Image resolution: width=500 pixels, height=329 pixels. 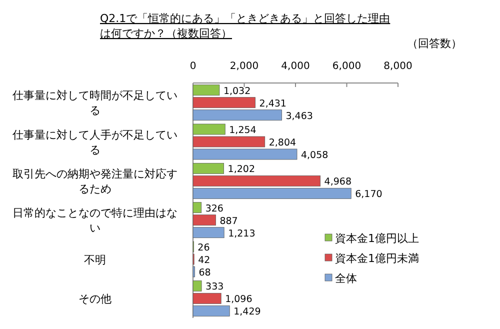 What do you see at coordinates (377, 238) in the screenshot?
I see `legend-label: 資本金1億円以上` at bounding box center [377, 238].